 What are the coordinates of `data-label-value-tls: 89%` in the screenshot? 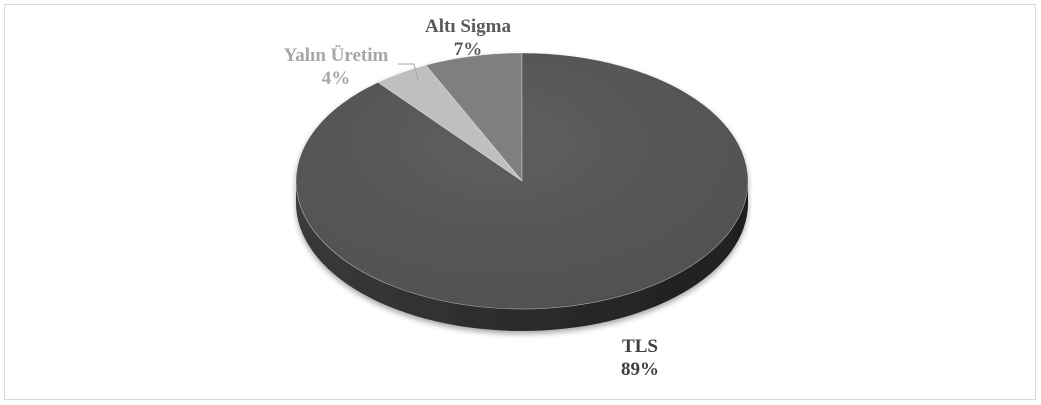 It's located at (640, 369).